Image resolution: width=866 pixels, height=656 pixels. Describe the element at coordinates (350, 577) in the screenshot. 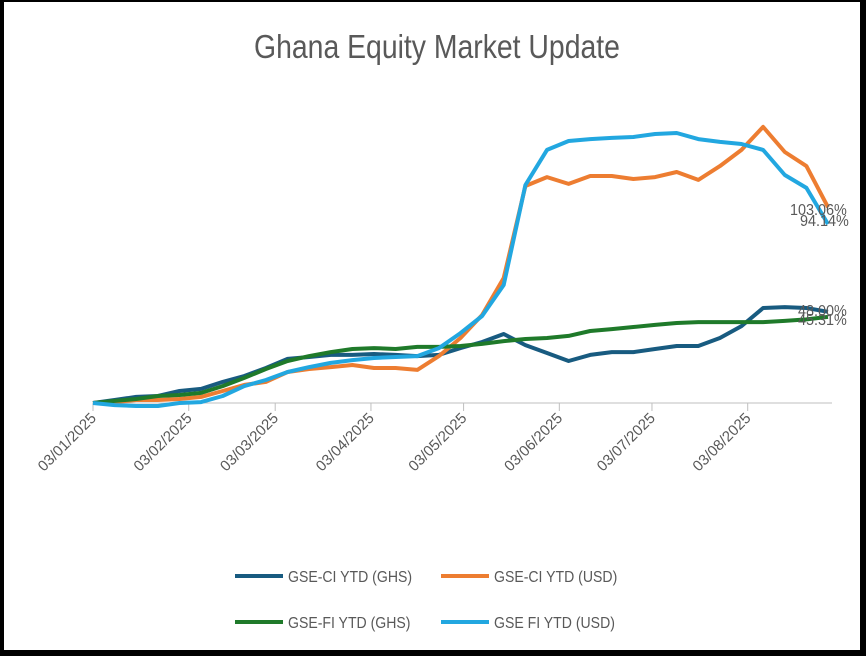

I see `legend-label: GSE-CI YTD (GHS)` at that location.